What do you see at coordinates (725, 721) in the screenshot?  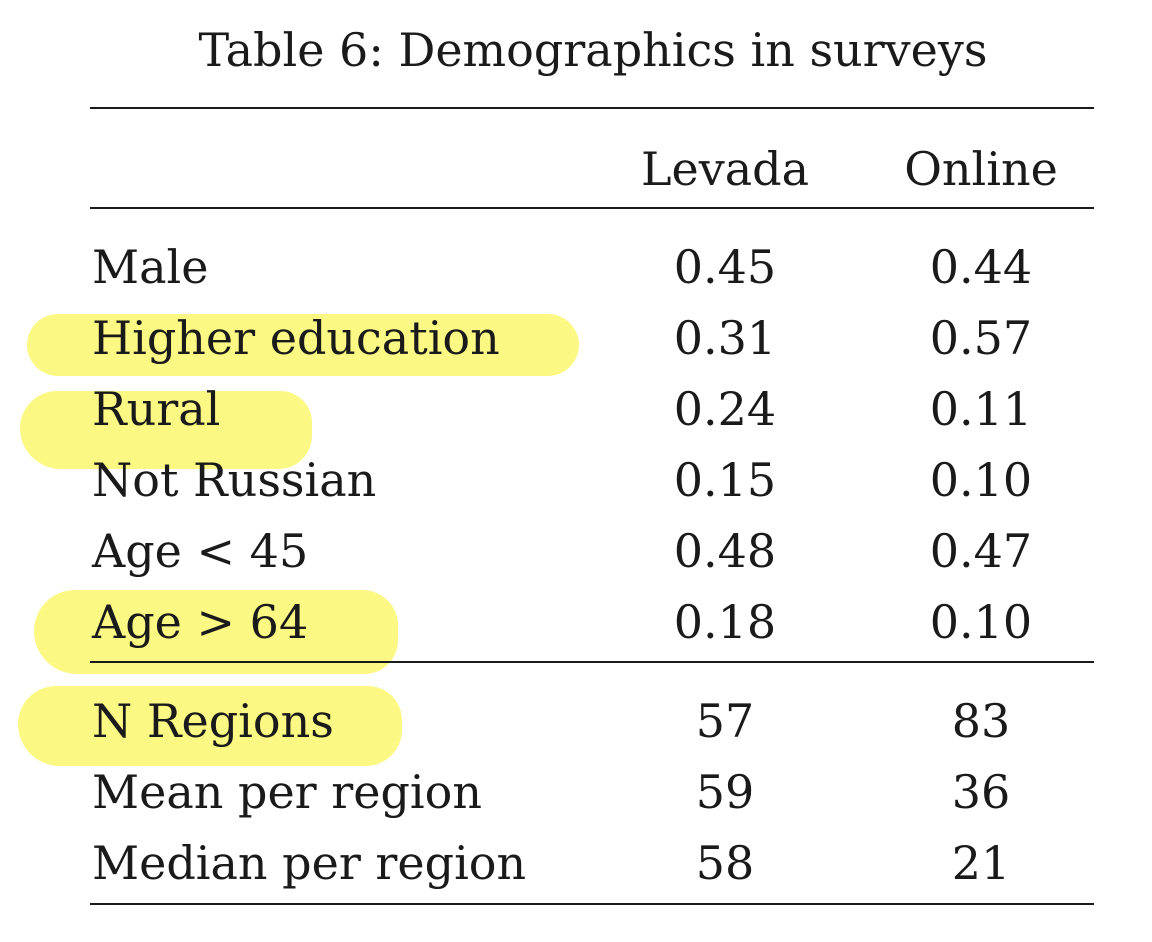 I see `levada-value: 57` at bounding box center [725, 721].